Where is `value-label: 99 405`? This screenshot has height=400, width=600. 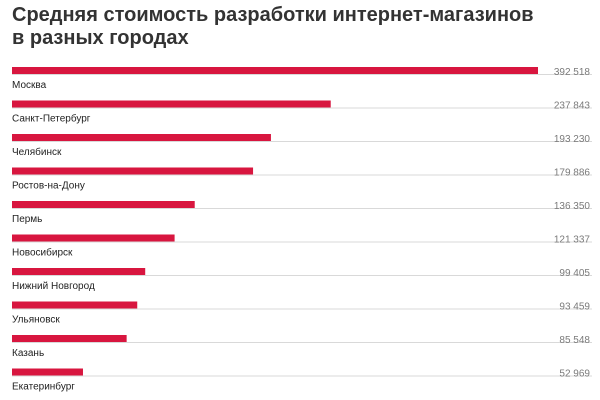
value-label: 99 405 is located at coordinates (574, 273).